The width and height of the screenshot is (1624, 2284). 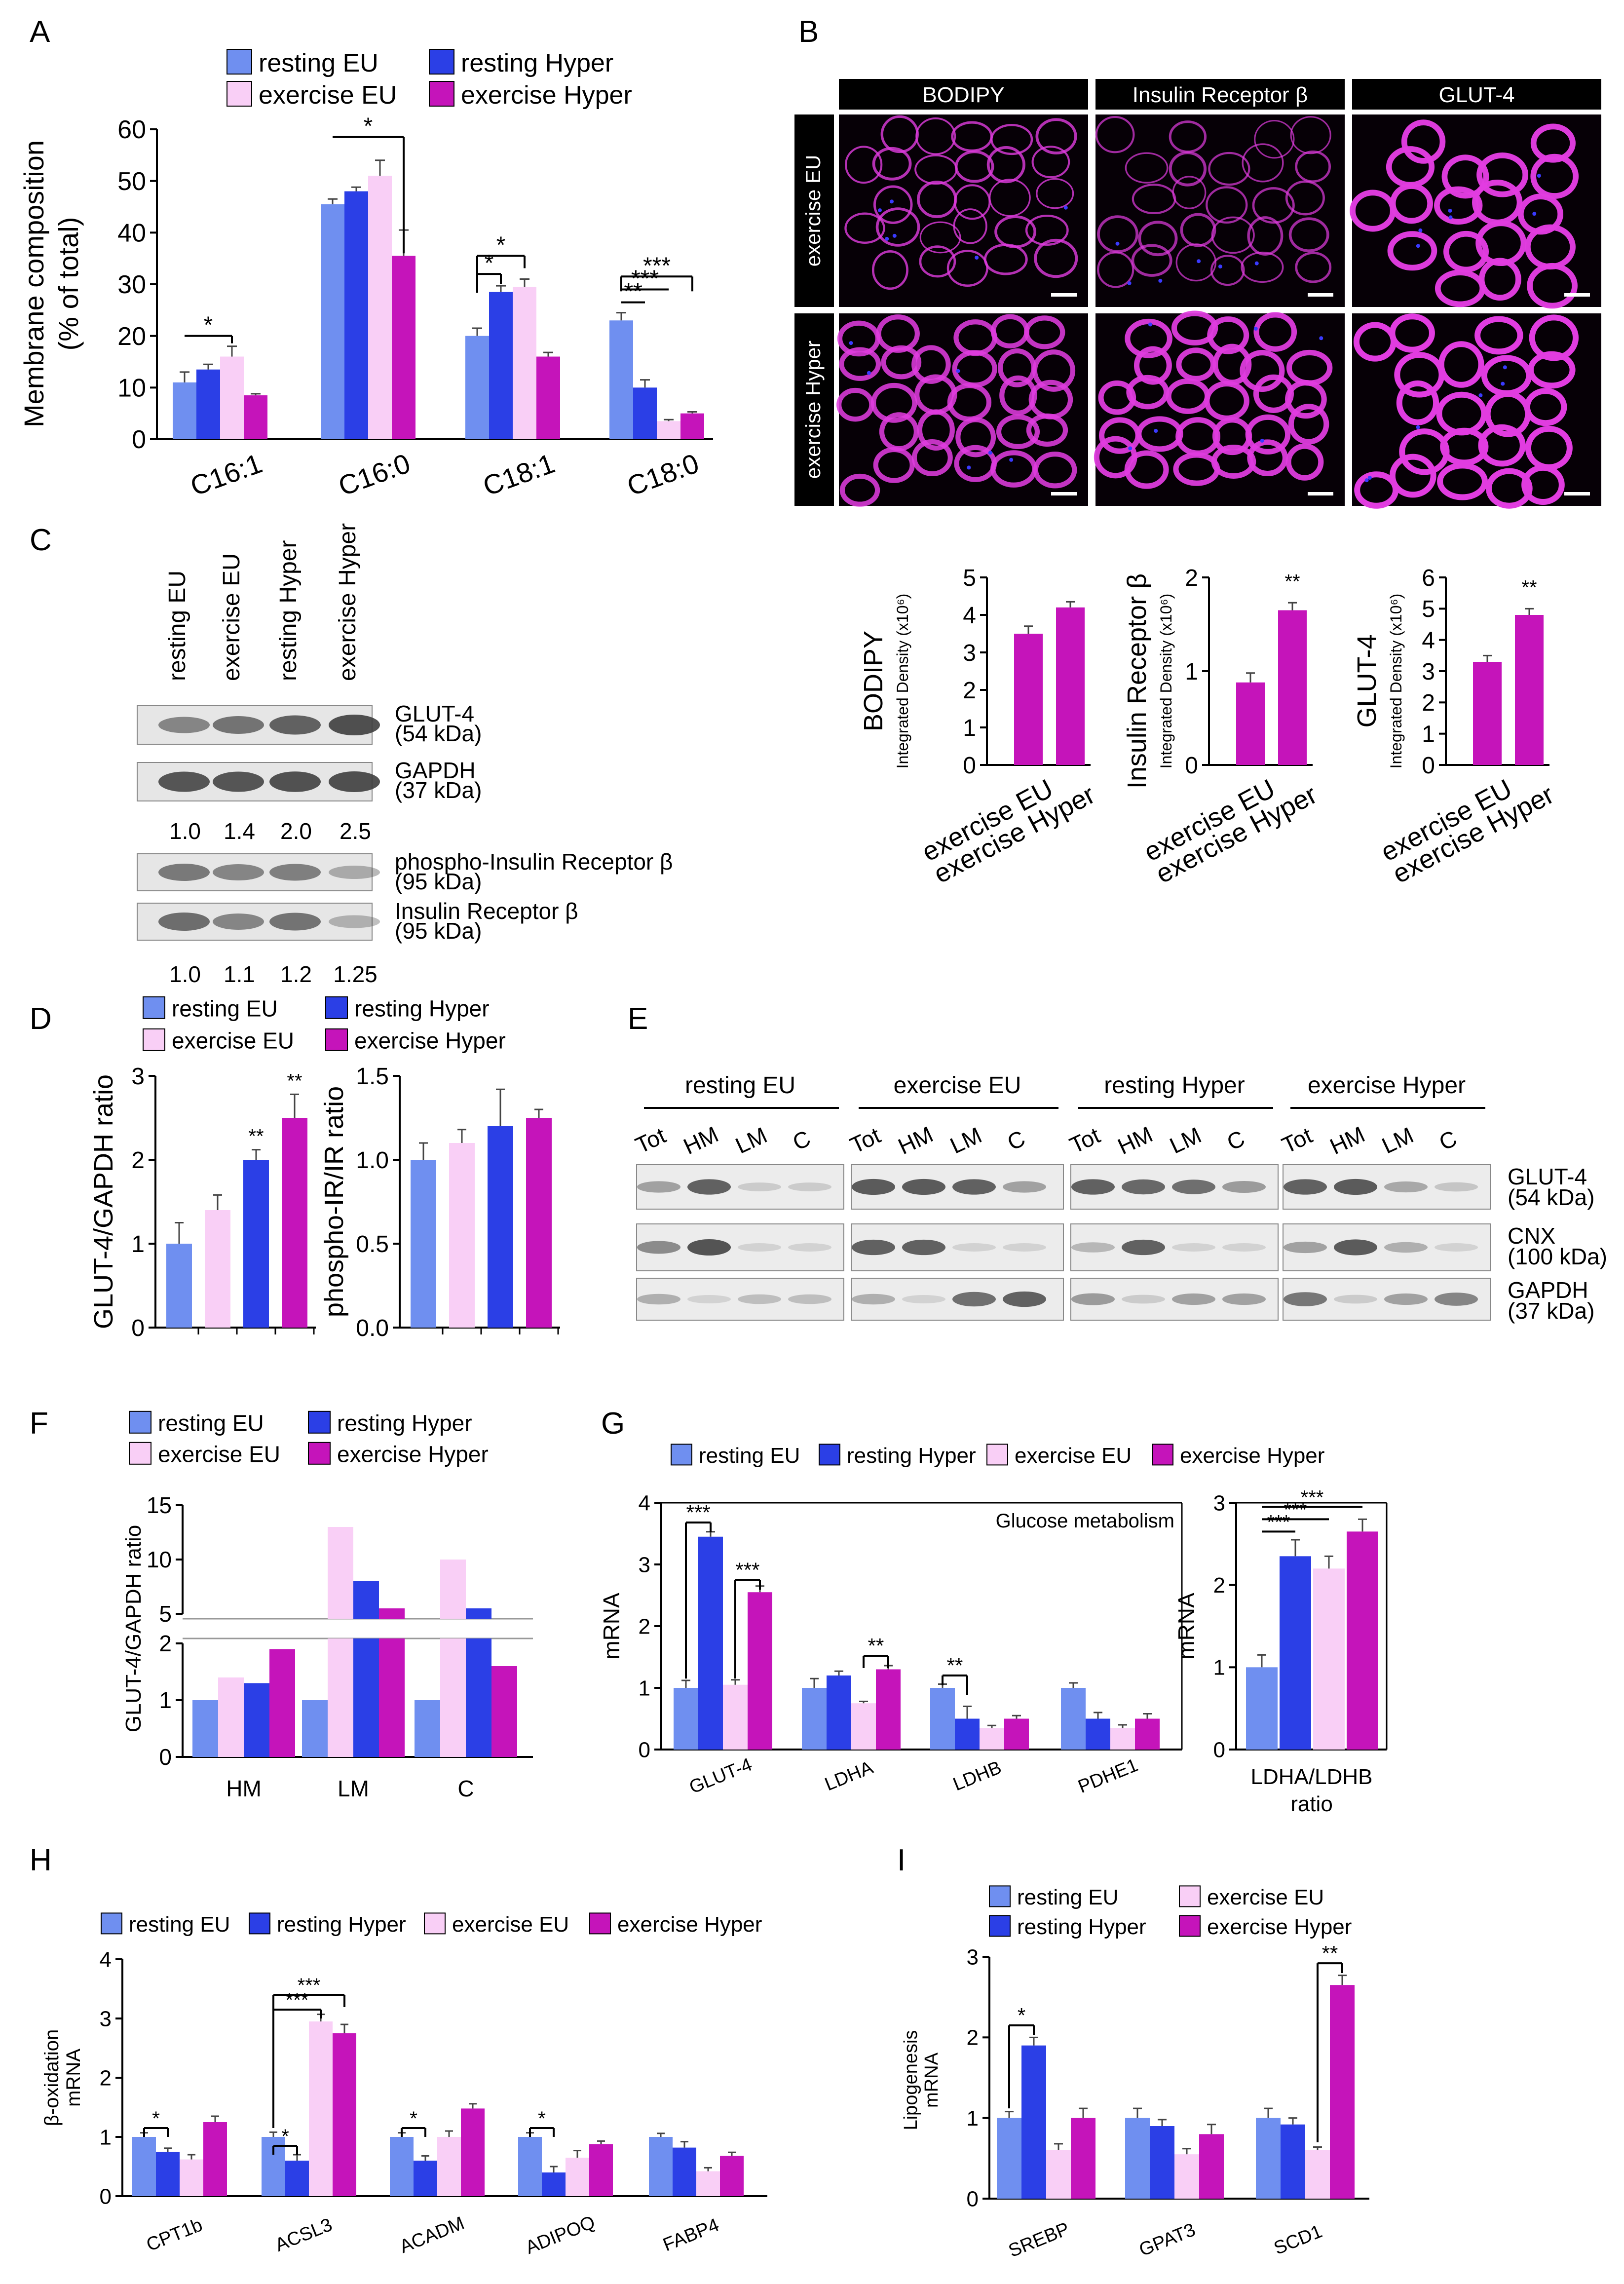 I want to click on bar-exercise-Hyper-C18:0, so click(x=692, y=426).